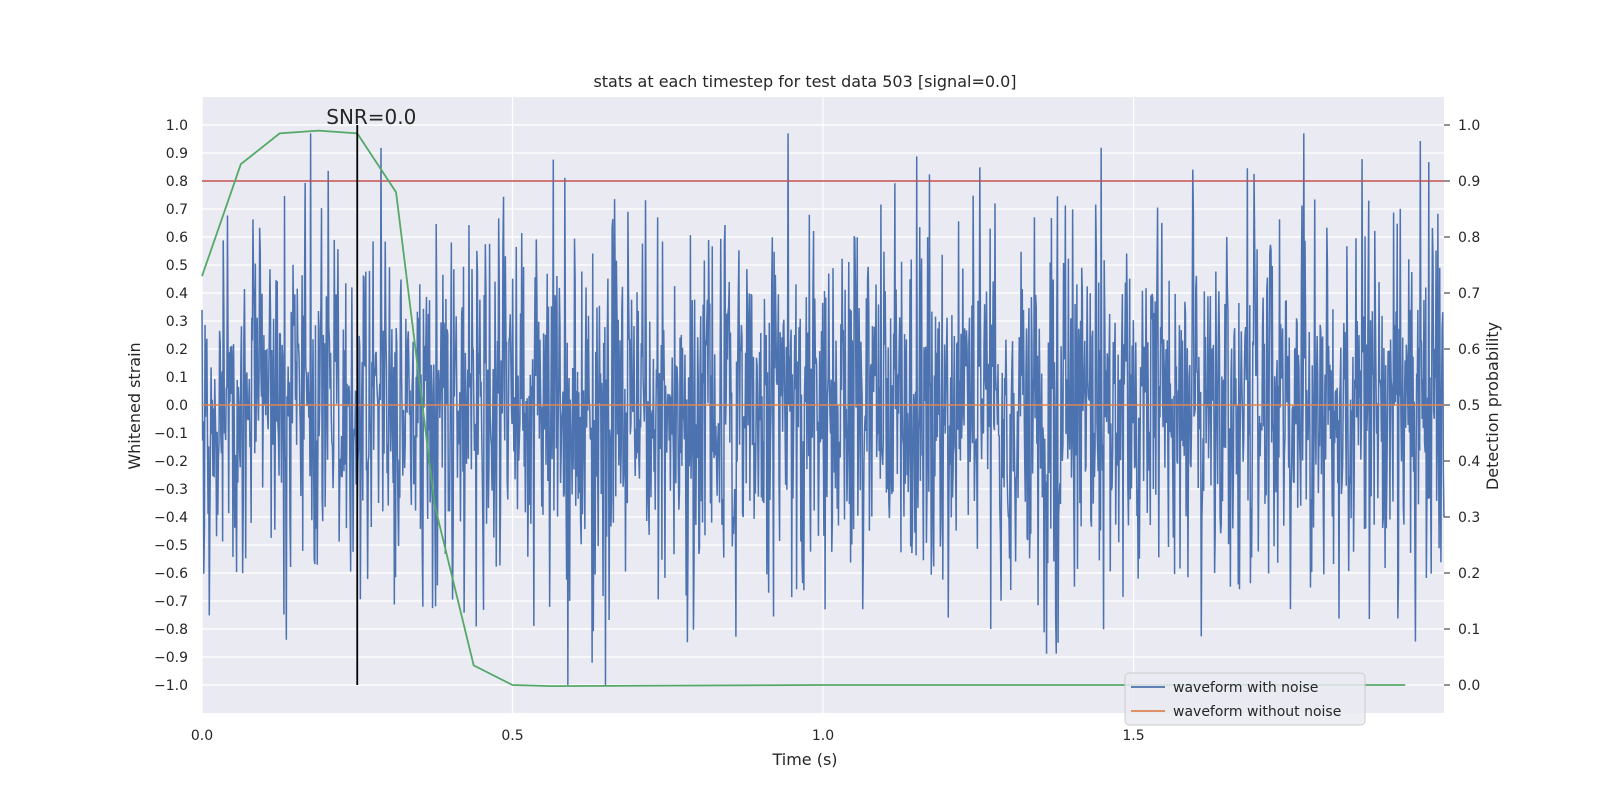 Image resolution: width=1600 pixels, height=800 pixels. Describe the element at coordinates (171, 490) in the screenshot. I see `y-tick-label: −0.3` at that location.